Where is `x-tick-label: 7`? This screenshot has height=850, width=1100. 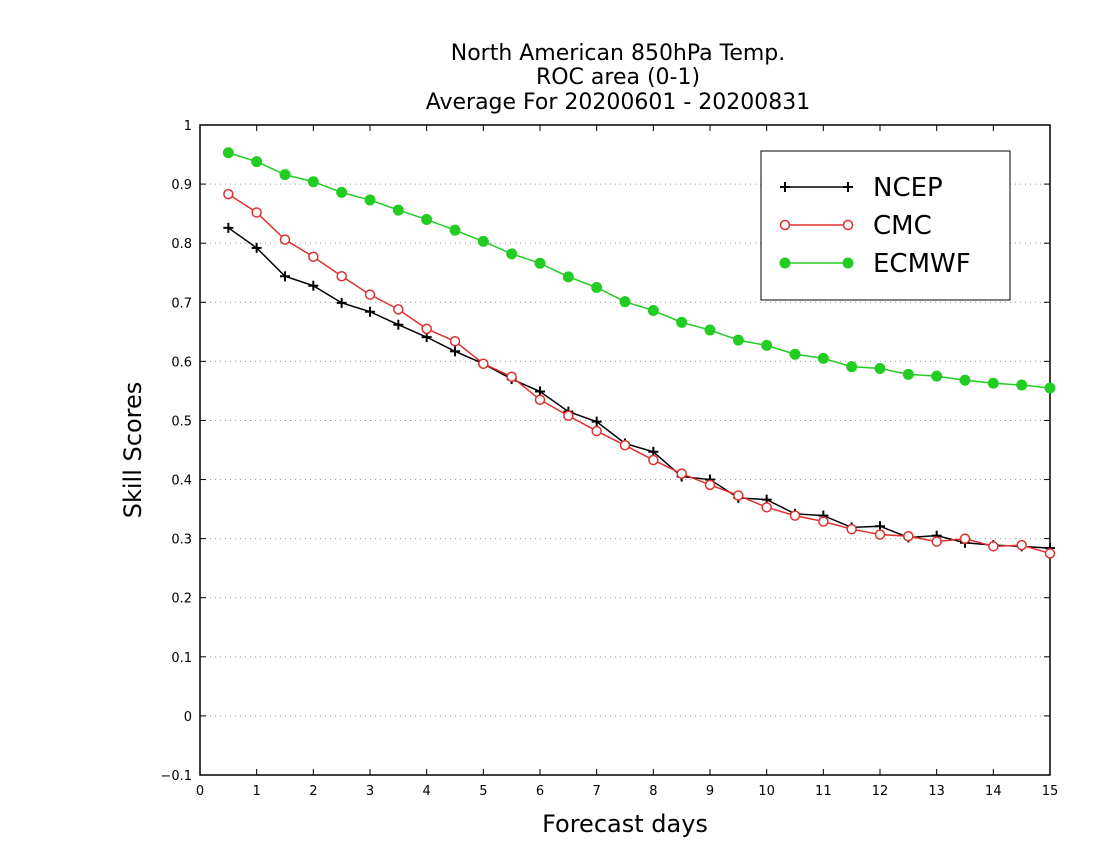 x-tick-label: 7 is located at coordinates (597, 791).